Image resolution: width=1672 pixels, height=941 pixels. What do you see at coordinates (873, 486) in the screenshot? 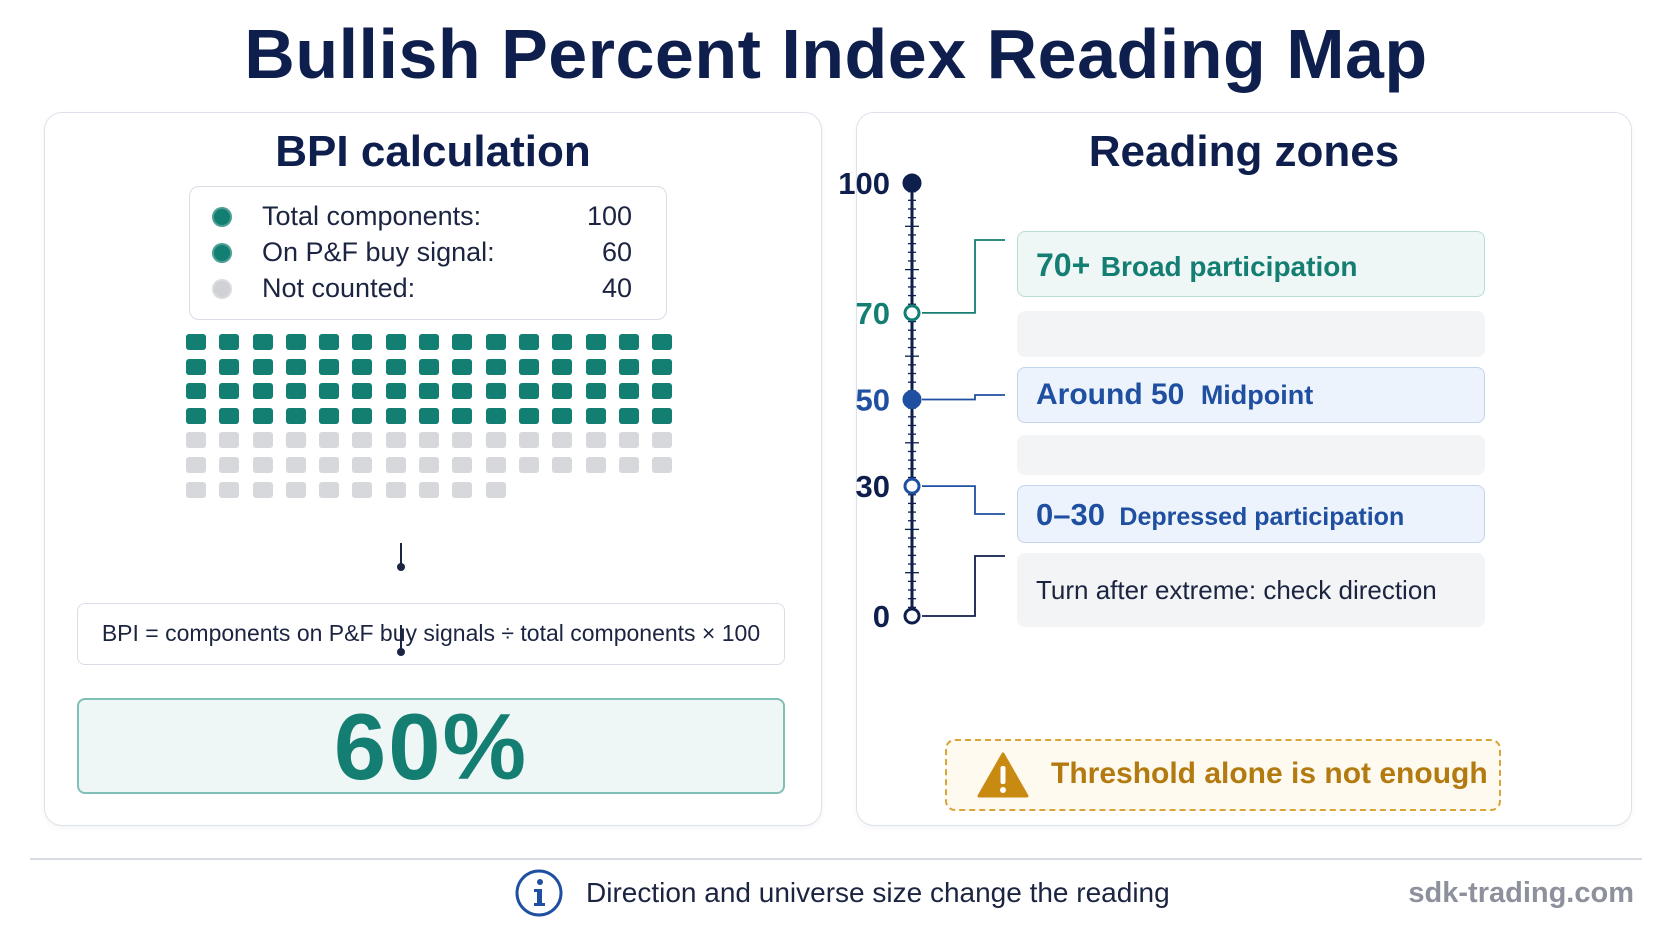
I see `scale-tick-label: 30` at bounding box center [873, 486].